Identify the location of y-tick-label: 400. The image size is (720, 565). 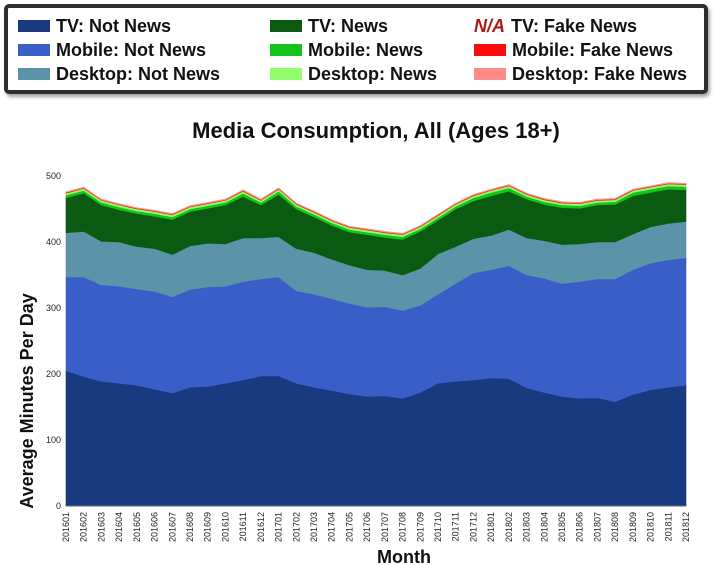
(53, 242).